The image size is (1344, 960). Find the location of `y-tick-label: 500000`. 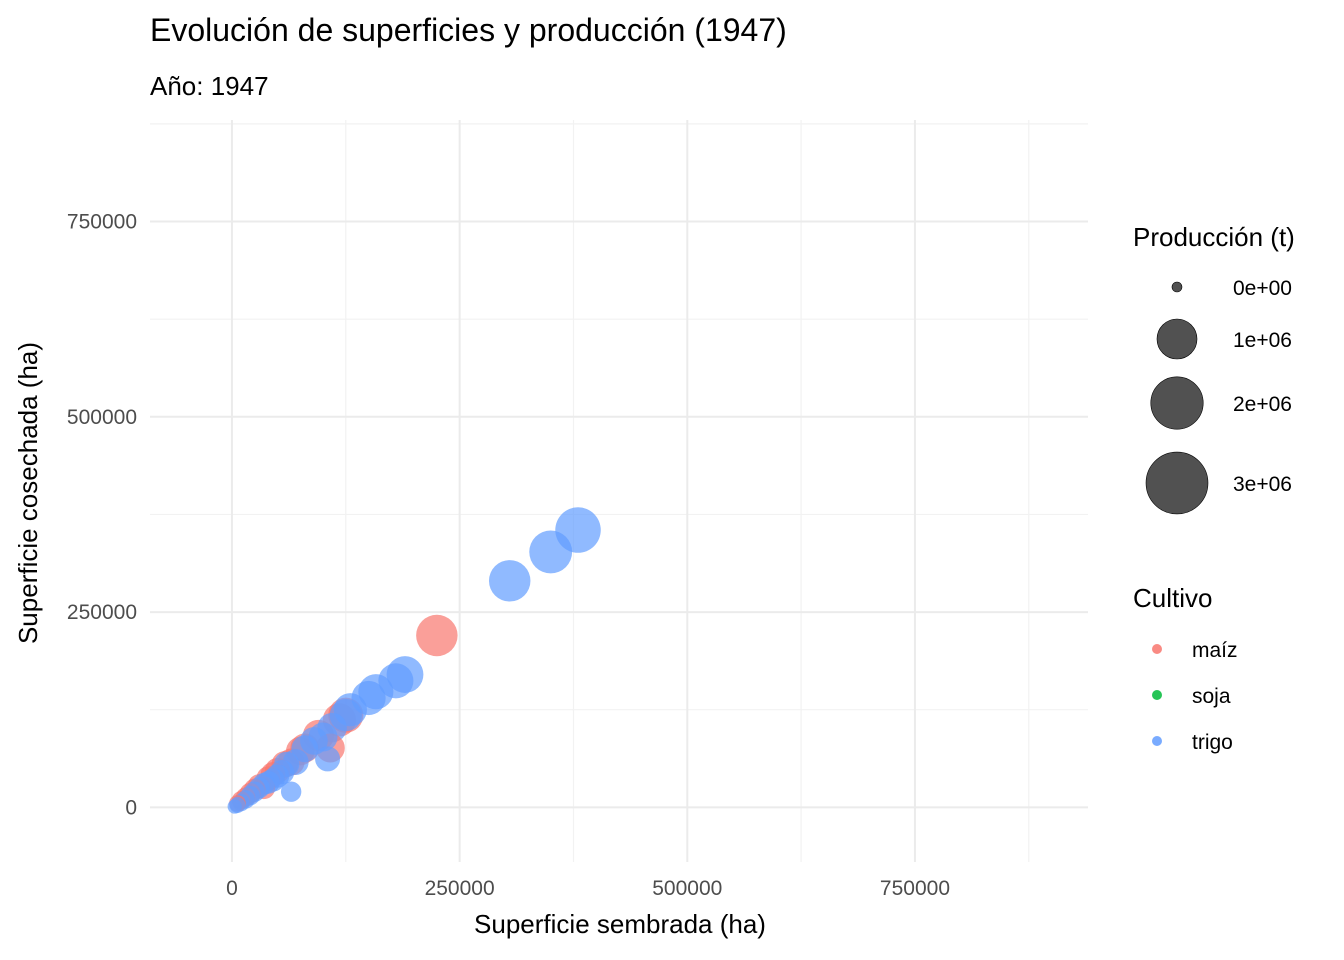

y-tick-label: 500000 is located at coordinates (102, 417).